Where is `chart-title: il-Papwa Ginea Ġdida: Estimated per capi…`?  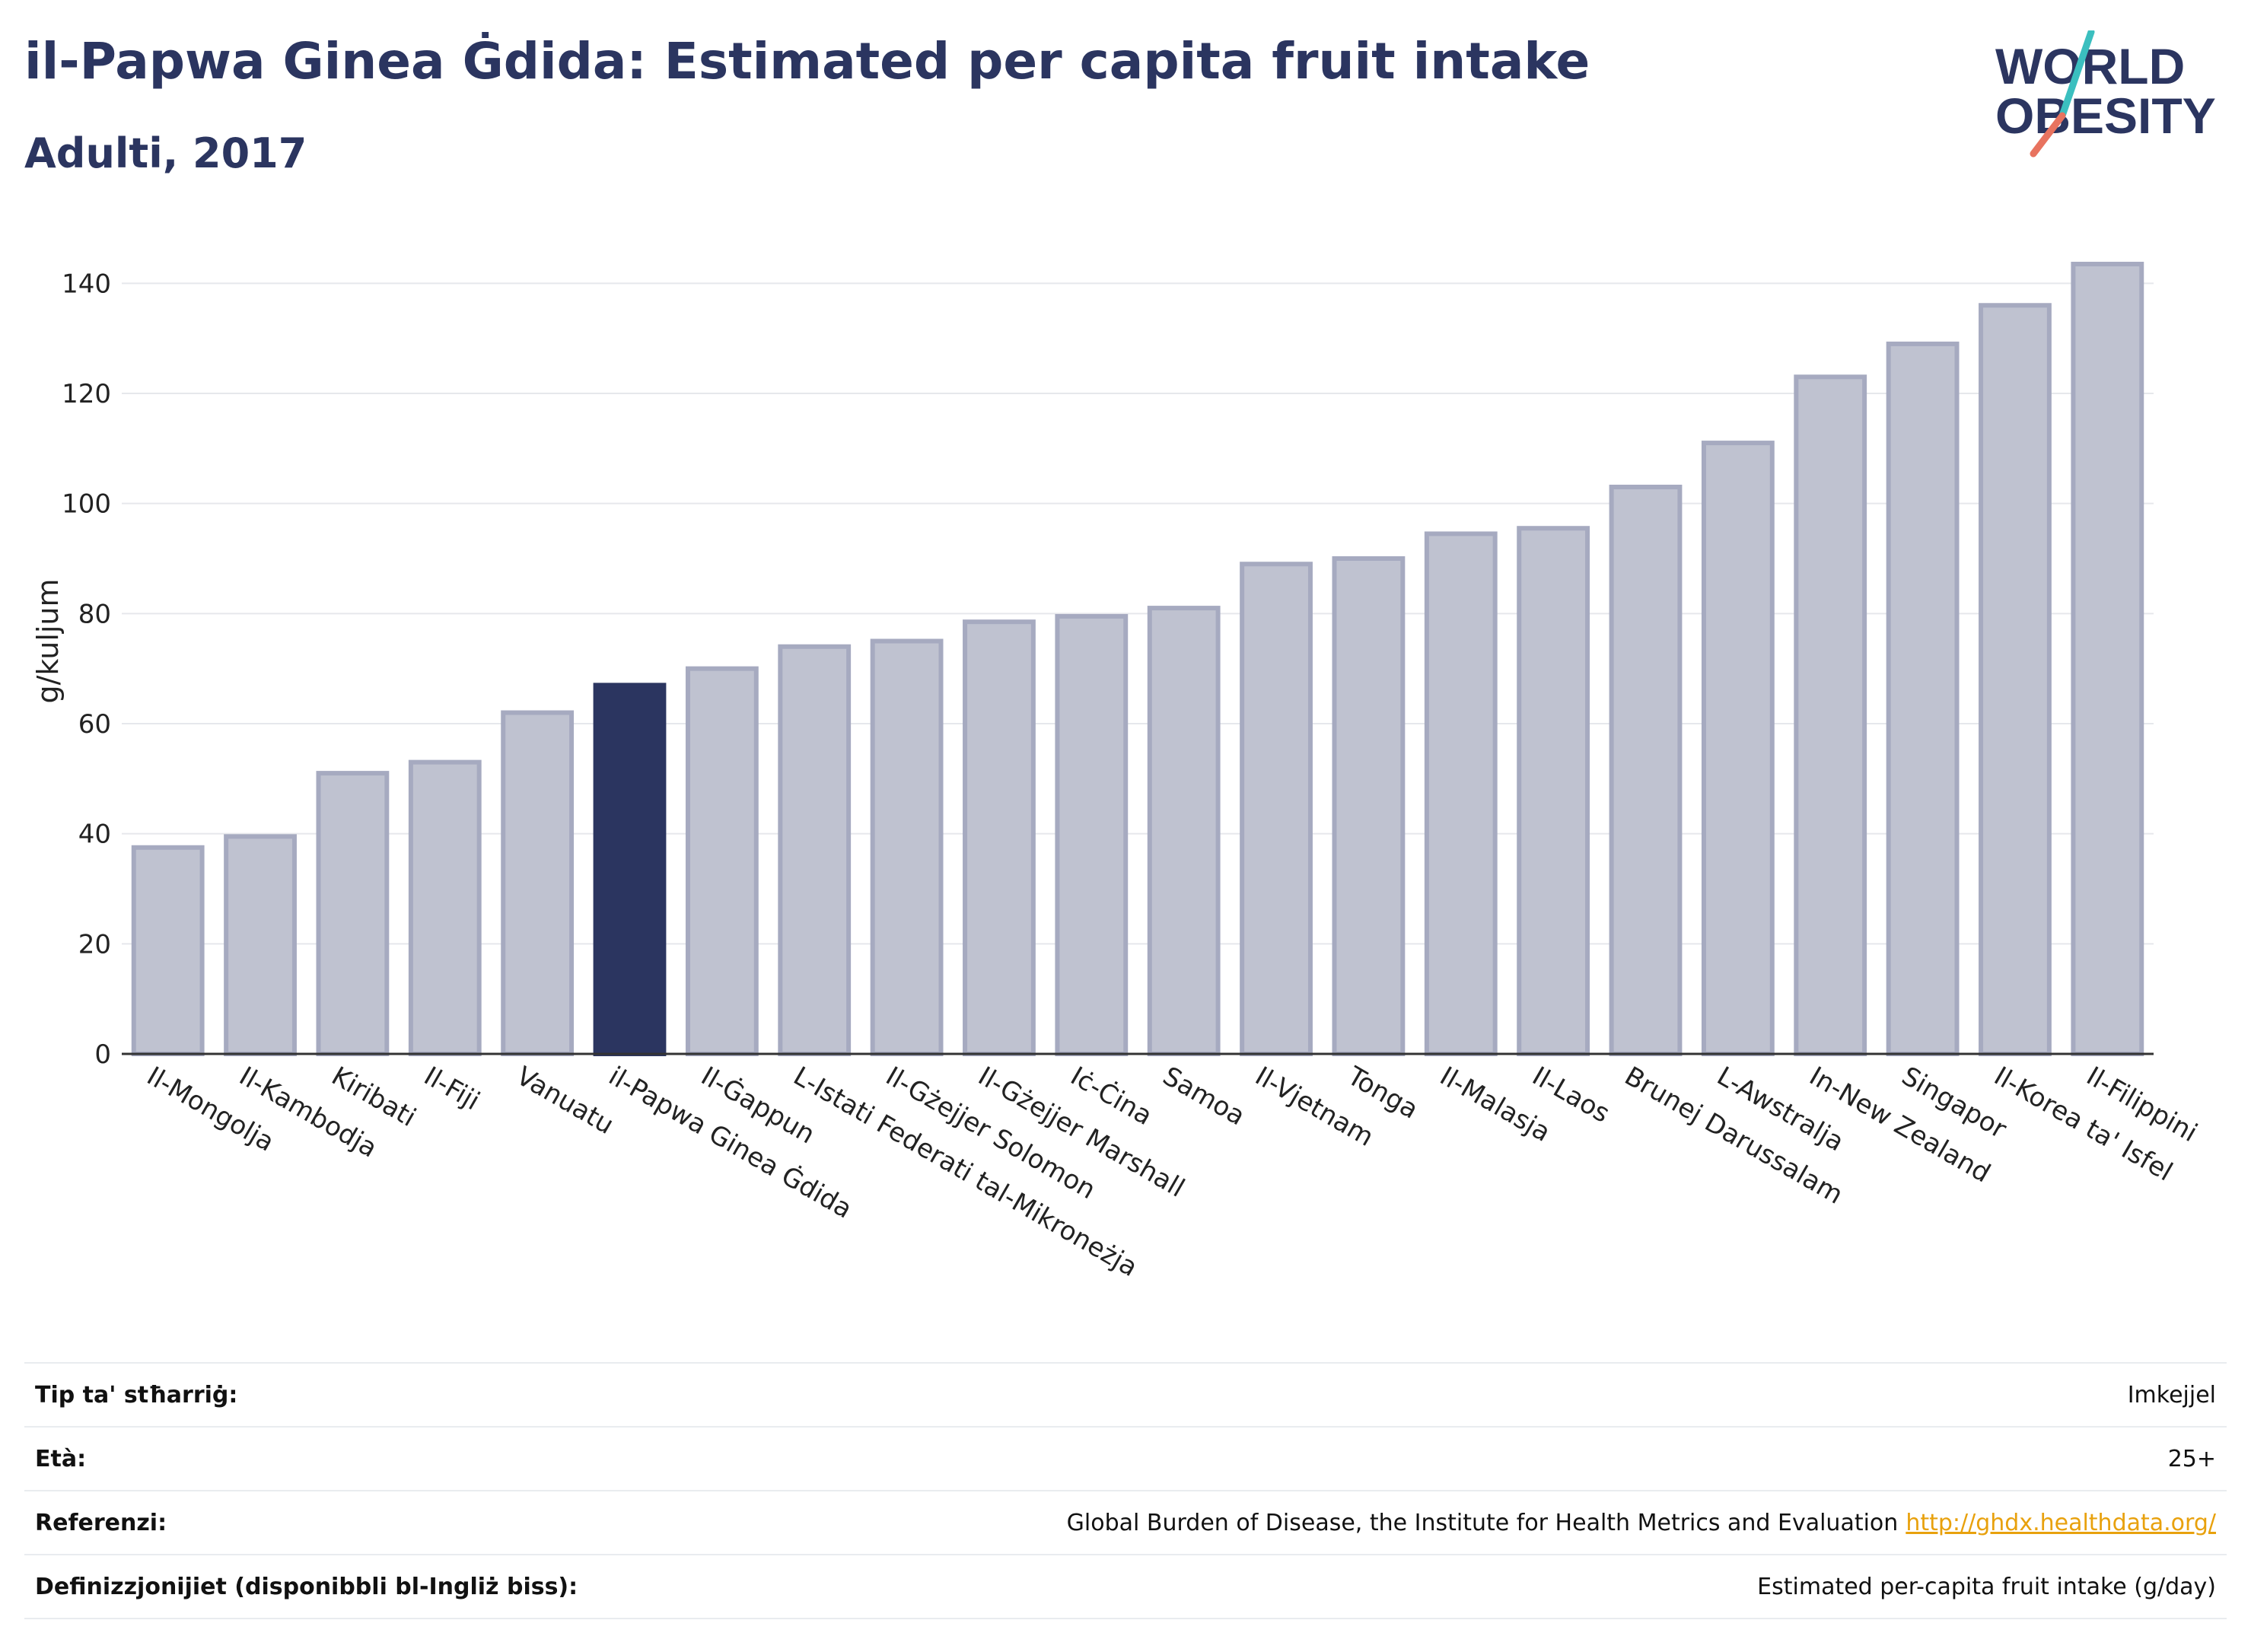 chart-title: il-Papwa Ginea Ġdida: Estimated per capi… is located at coordinates (807, 61).